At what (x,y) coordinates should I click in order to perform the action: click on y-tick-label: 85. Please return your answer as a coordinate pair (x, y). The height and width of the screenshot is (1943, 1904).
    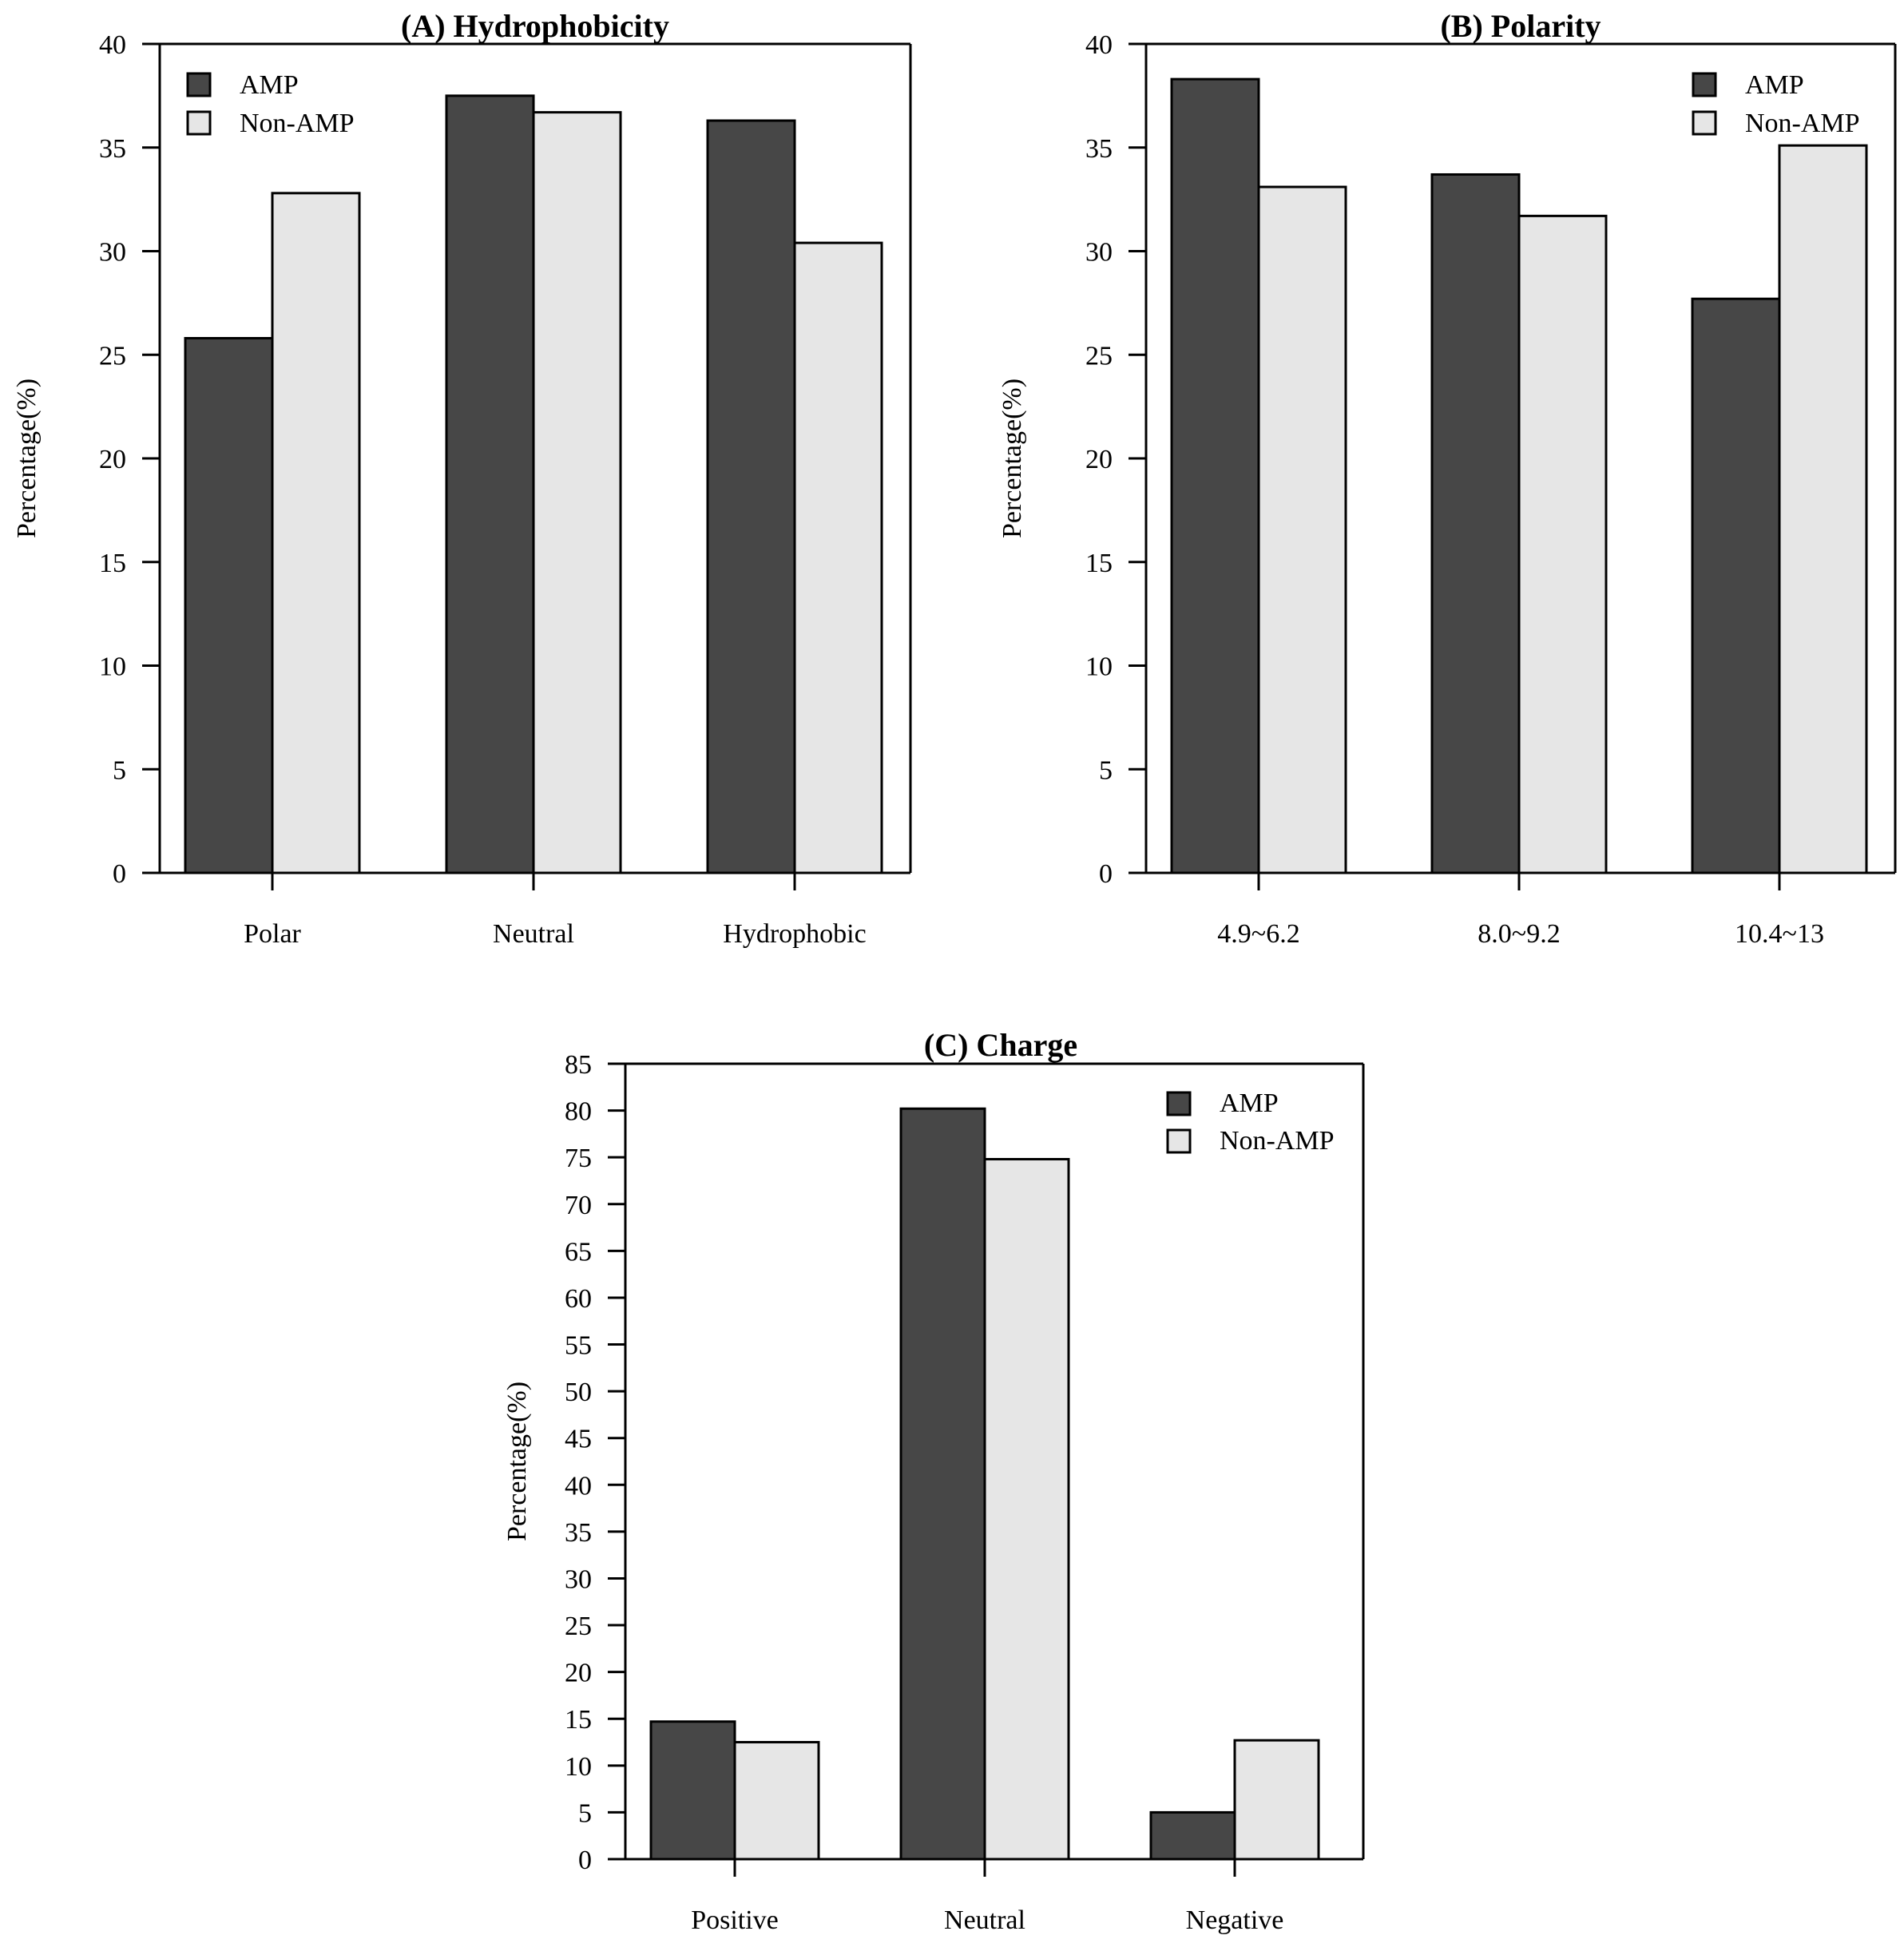
    Looking at the image, I should click on (578, 1065).